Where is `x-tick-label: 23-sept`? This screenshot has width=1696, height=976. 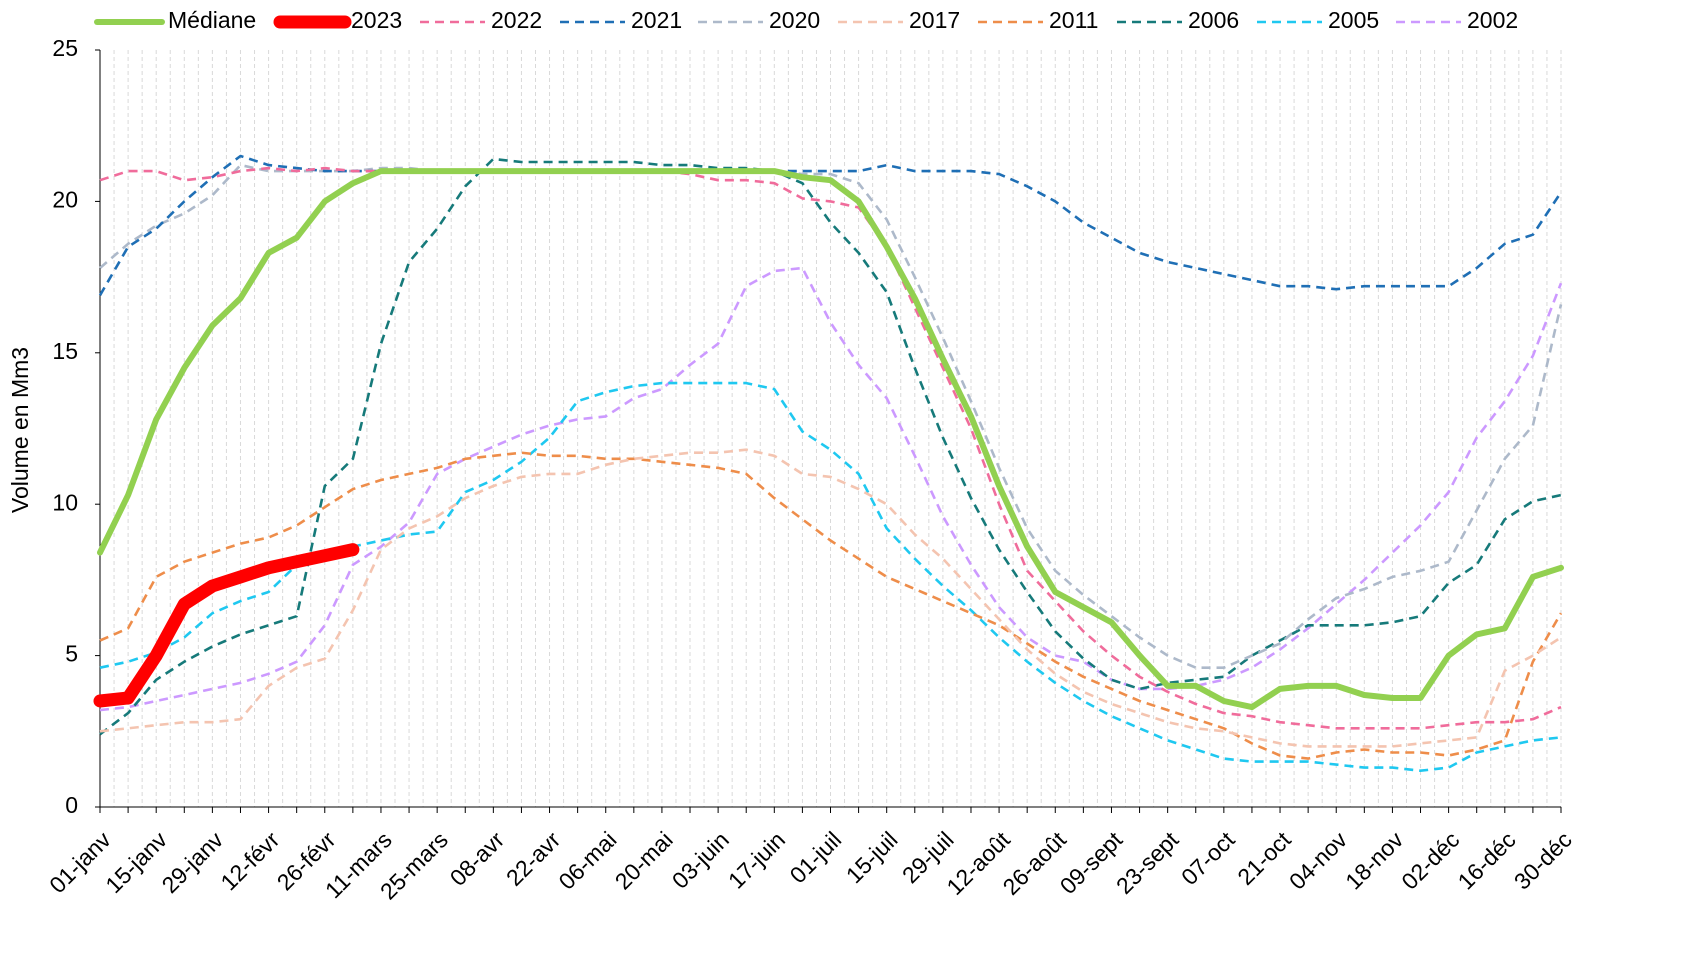 x-tick-label: 23-sept is located at coordinates (1147, 862).